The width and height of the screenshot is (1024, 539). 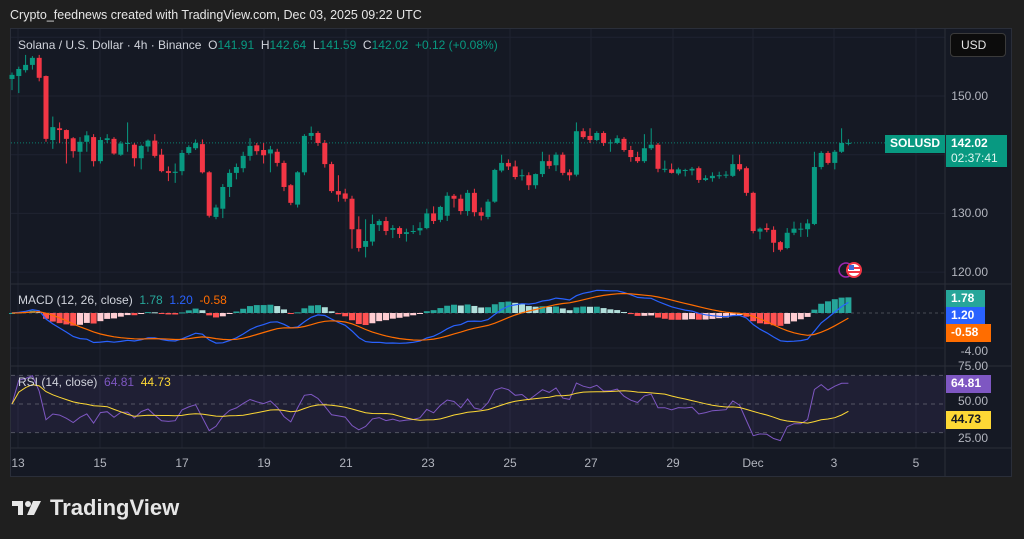 I want to click on currency-button: USD, so click(x=978, y=45).